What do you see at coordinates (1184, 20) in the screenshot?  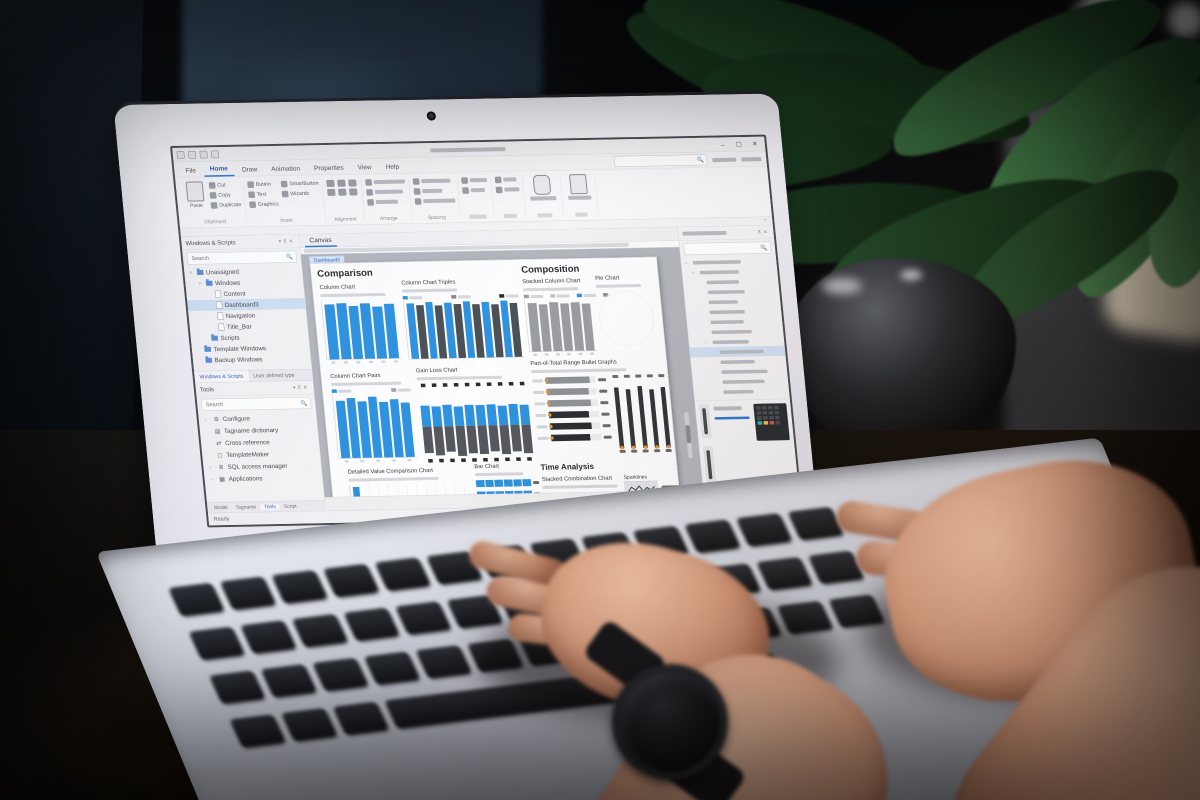 I see `bokeh-light` at bounding box center [1184, 20].